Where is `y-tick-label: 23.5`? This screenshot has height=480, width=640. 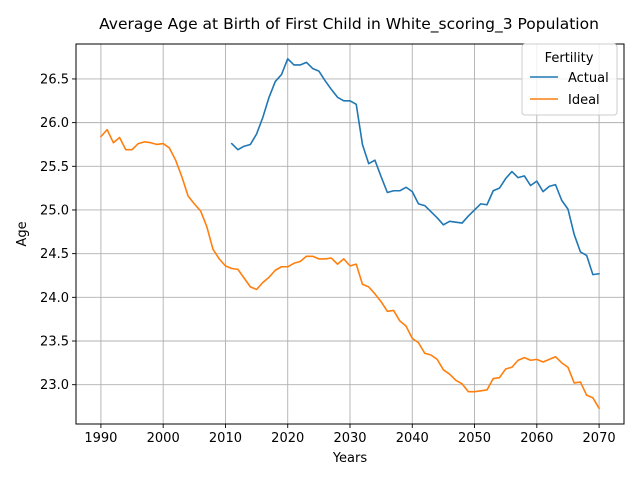 y-tick-label: 23.5 is located at coordinates (54, 342).